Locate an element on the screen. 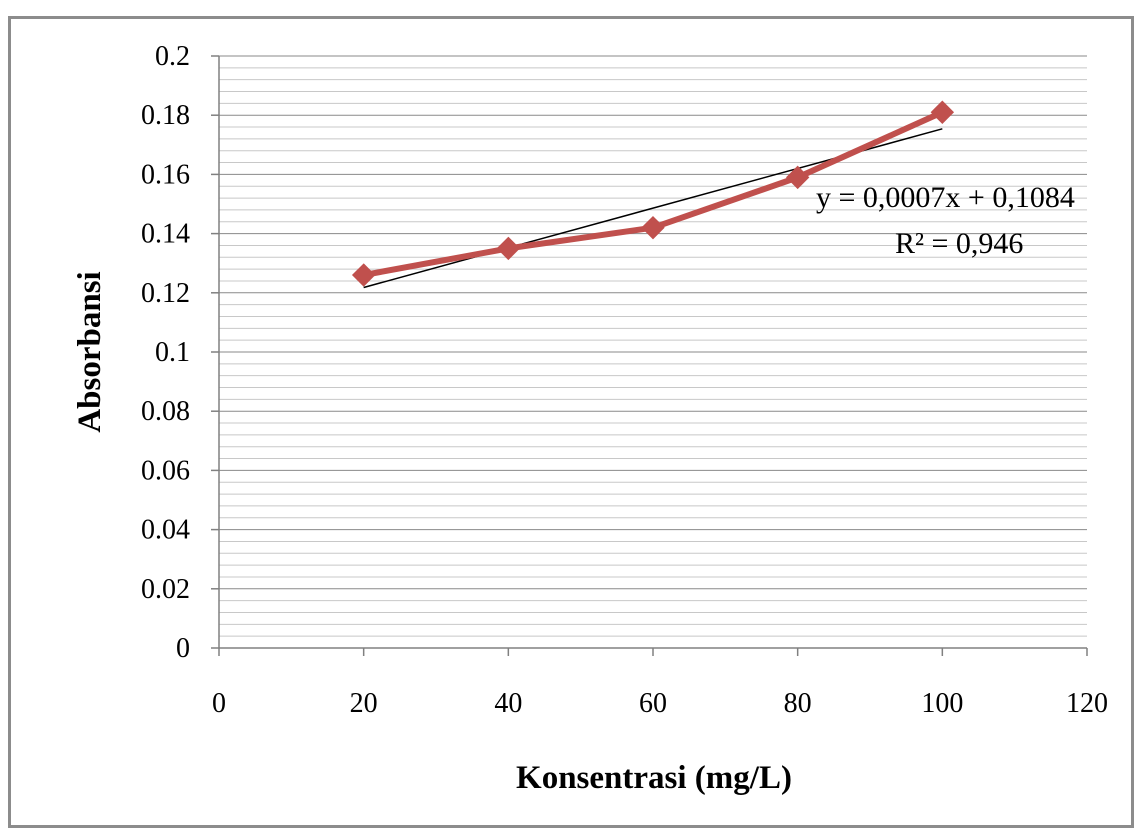 This screenshot has height=834, width=1141. y-tick-label: 0.02 is located at coordinates (165, 589).